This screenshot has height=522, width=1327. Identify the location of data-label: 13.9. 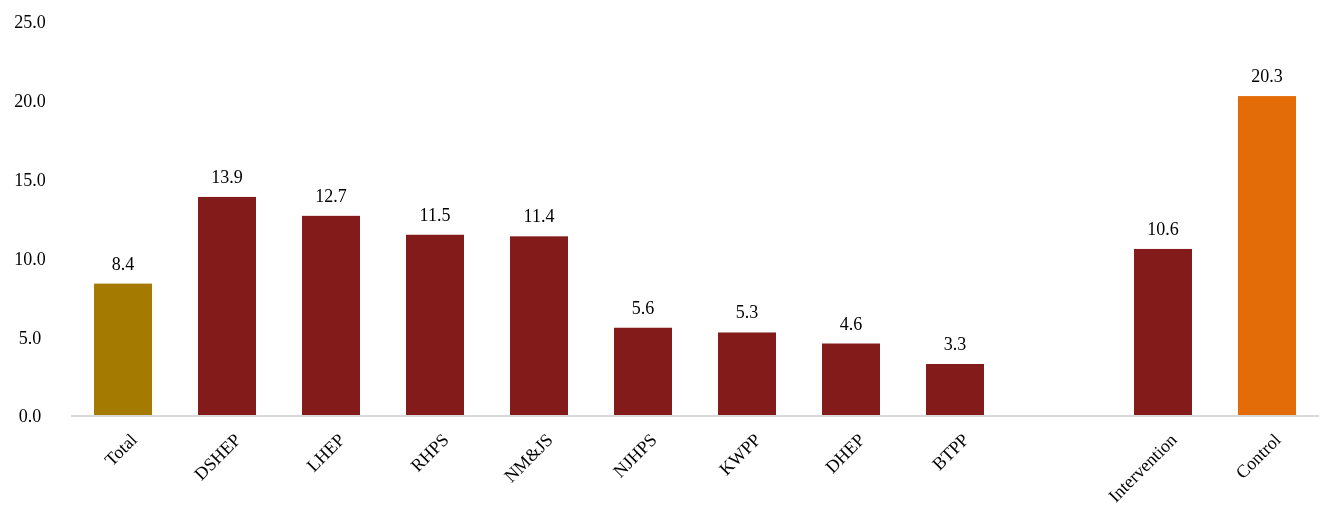
(227, 176).